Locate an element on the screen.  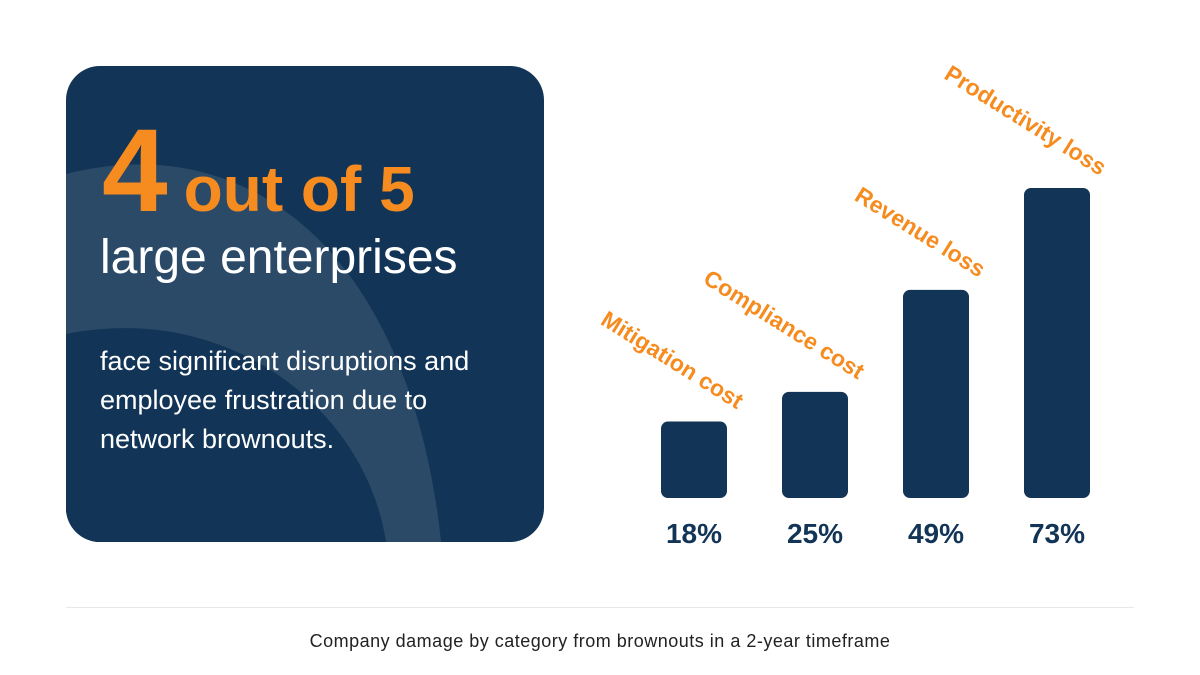
caption-divider is located at coordinates (600, 607).